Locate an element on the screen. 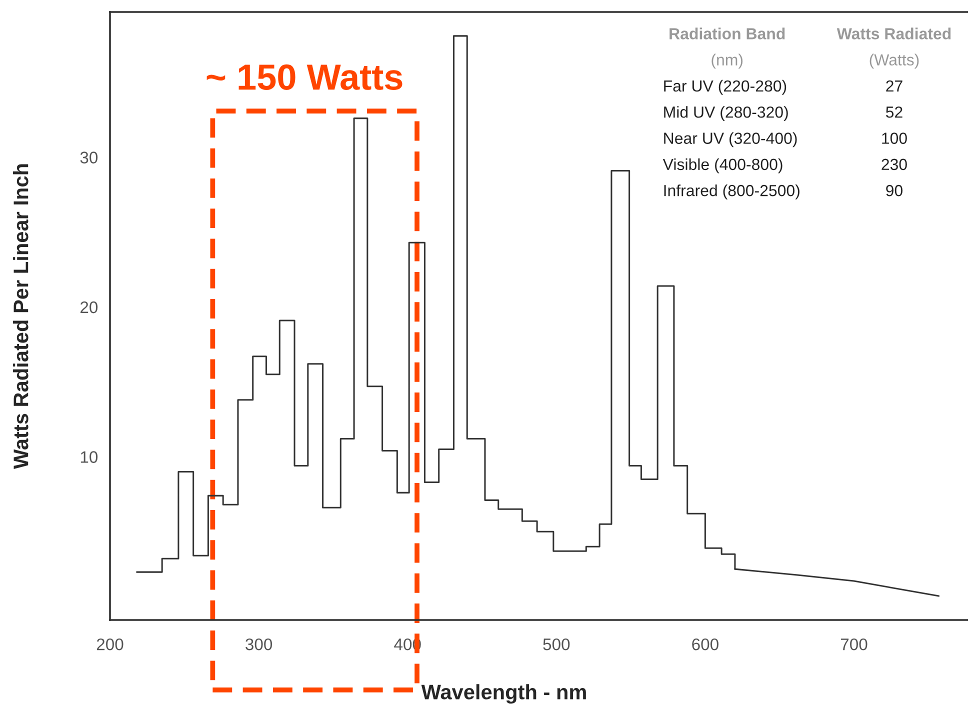 Image resolution: width=970 pixels, height=705 pixels. annotation: Far UV (220-280) is located at coordinates (725, 87).